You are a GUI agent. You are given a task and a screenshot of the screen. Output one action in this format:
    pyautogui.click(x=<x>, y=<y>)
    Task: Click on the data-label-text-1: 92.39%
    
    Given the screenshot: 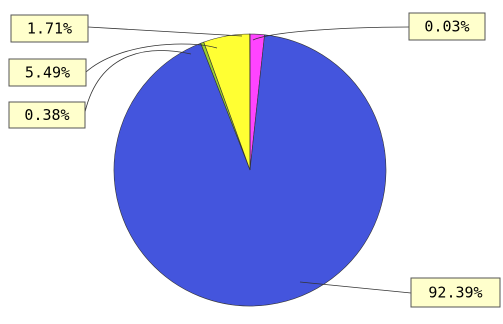 What is the action you would take?
    pyautogui.click(x=455, y=293)
    